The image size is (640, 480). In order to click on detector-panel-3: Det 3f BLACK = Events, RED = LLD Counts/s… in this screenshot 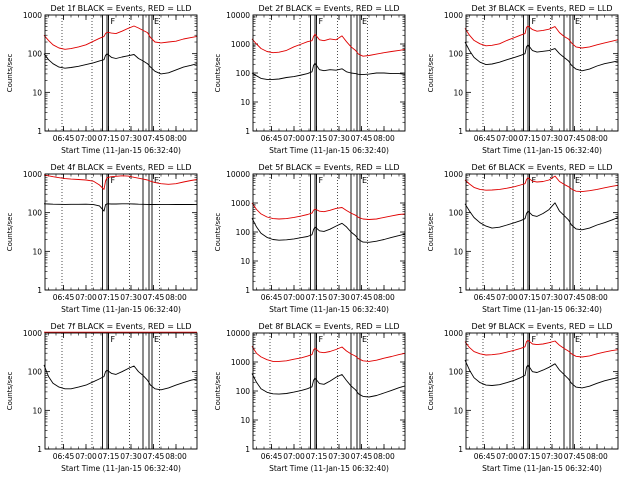, I will do `click(523, 79)`.